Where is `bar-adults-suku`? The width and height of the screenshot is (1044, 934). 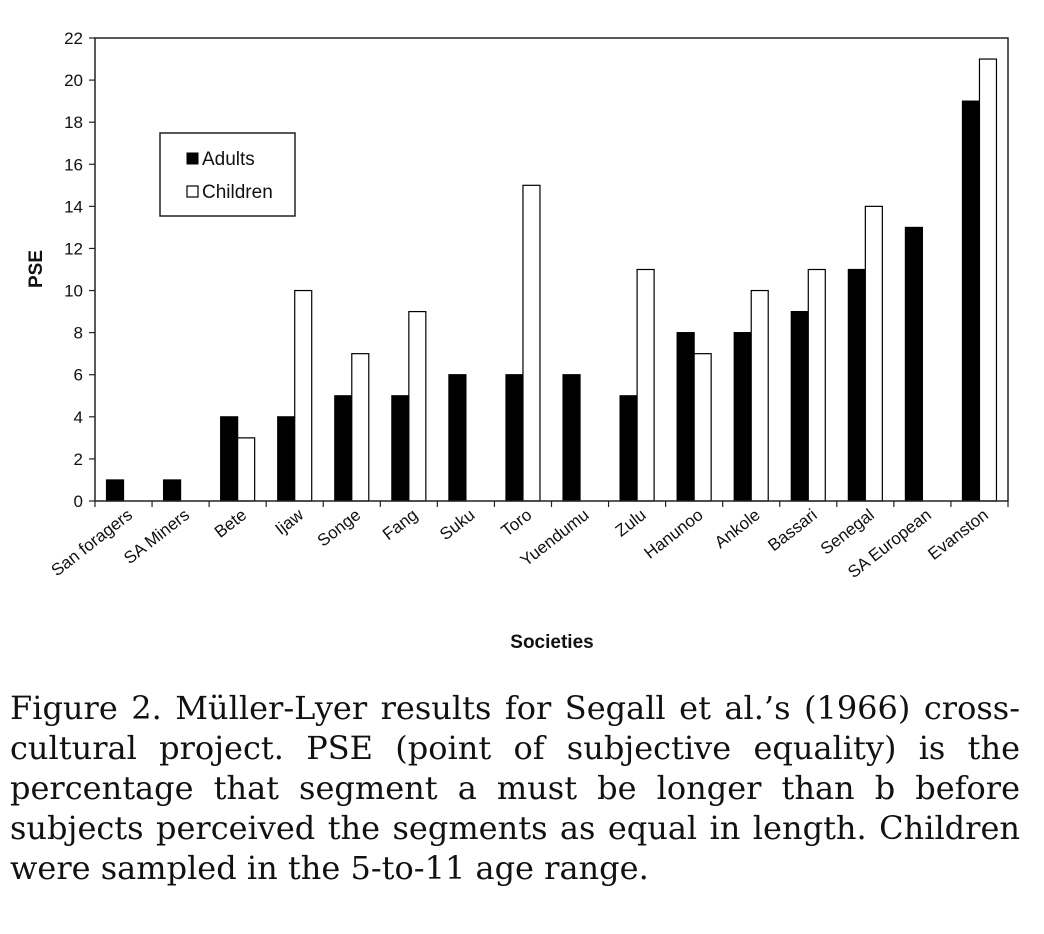 bar-adults-suku is located at coordinates (457, 438).